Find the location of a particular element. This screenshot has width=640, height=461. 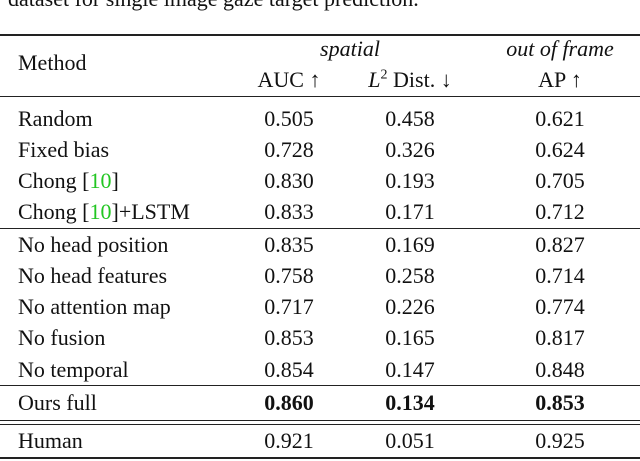

method-cell: Random is located at coordinates (55, 118).